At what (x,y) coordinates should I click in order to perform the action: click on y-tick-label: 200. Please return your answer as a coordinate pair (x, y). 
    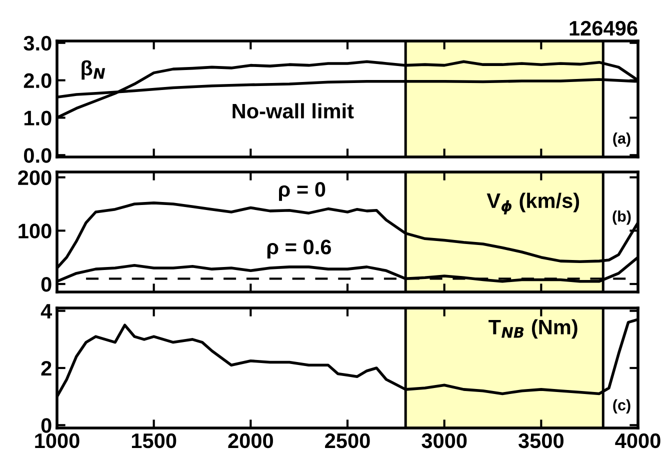
    Looking at the image, I should click on (35, 178).